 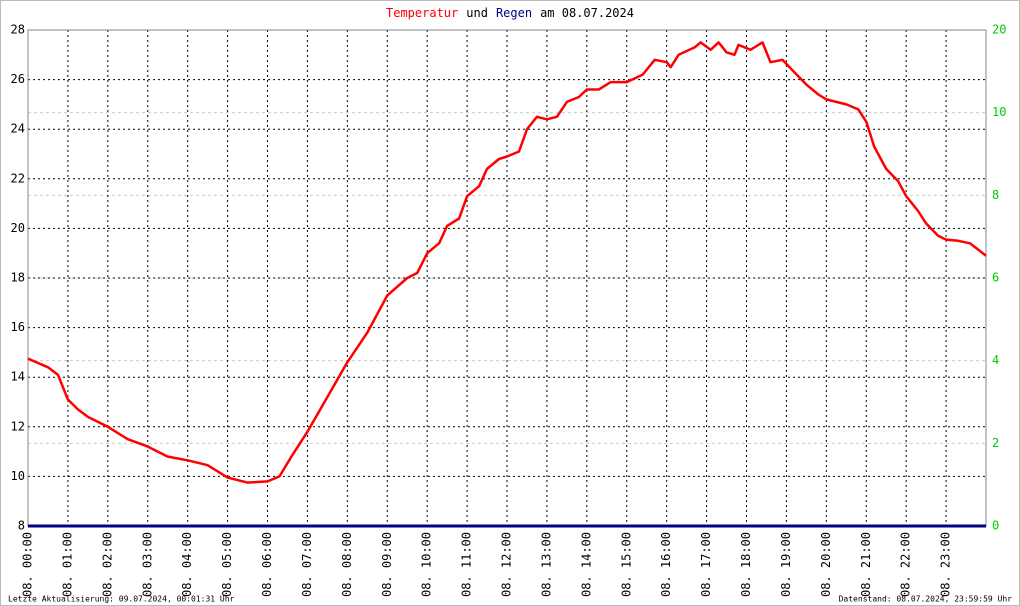 I want to click on y2-tick-label: 8, so click(x=995, y=195).